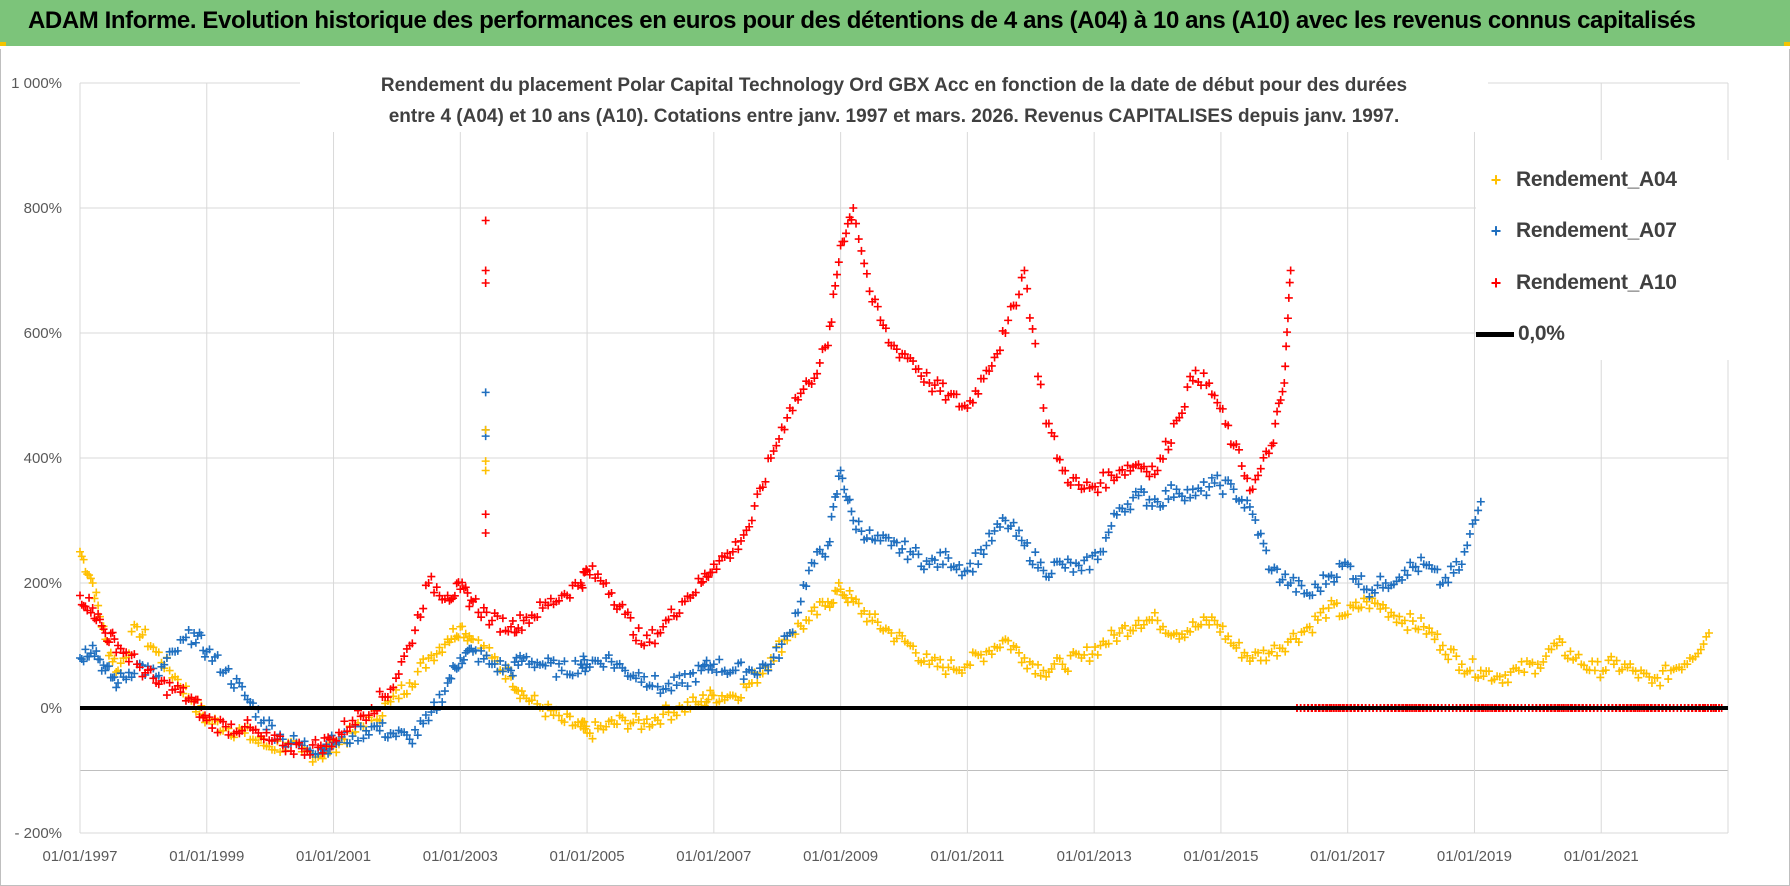 Image resolution: width=1790 pixels, height=886 pixels. Describe the element at coordinates (43, 583) in the screenshot. I see `y-tick-label: 200%` at that location.